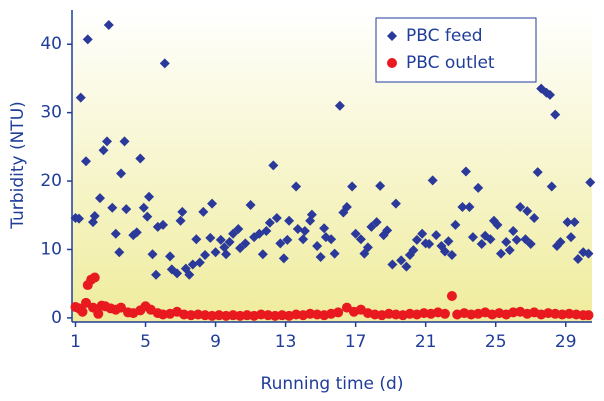 This screenshot has width=604, height=401. I want to click on x-axis-title: Running time (d), so click(332, 384).